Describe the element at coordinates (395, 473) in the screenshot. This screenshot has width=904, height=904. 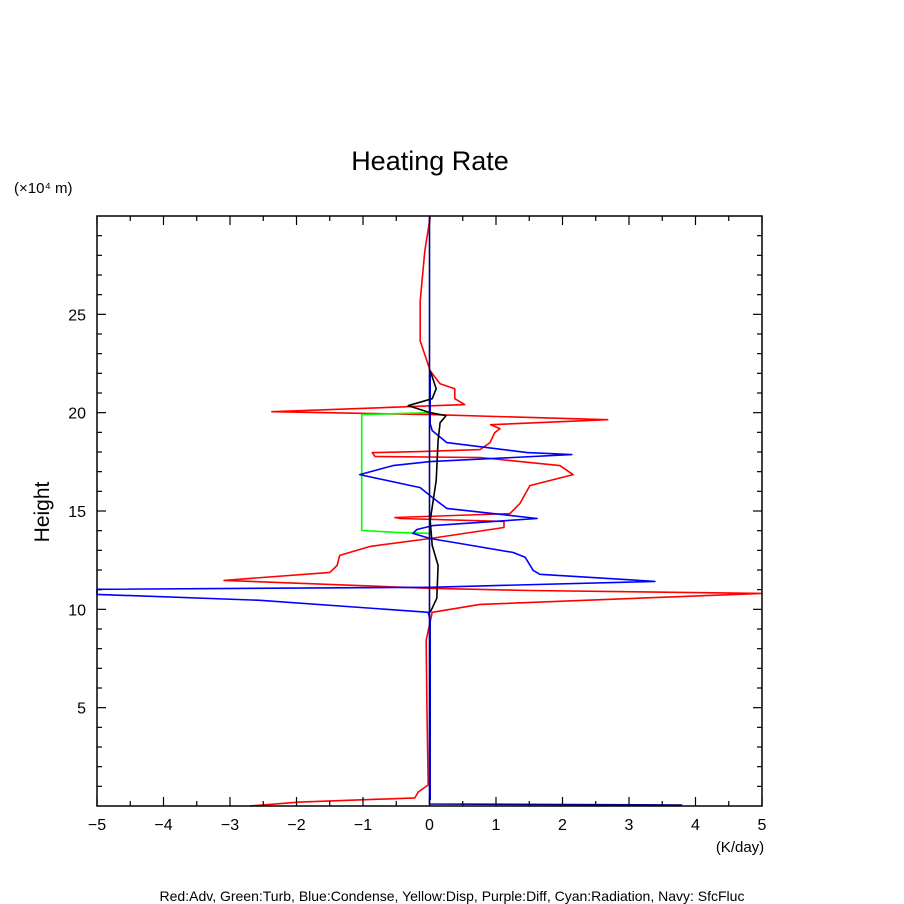
I see `series-turb-line` at that location.